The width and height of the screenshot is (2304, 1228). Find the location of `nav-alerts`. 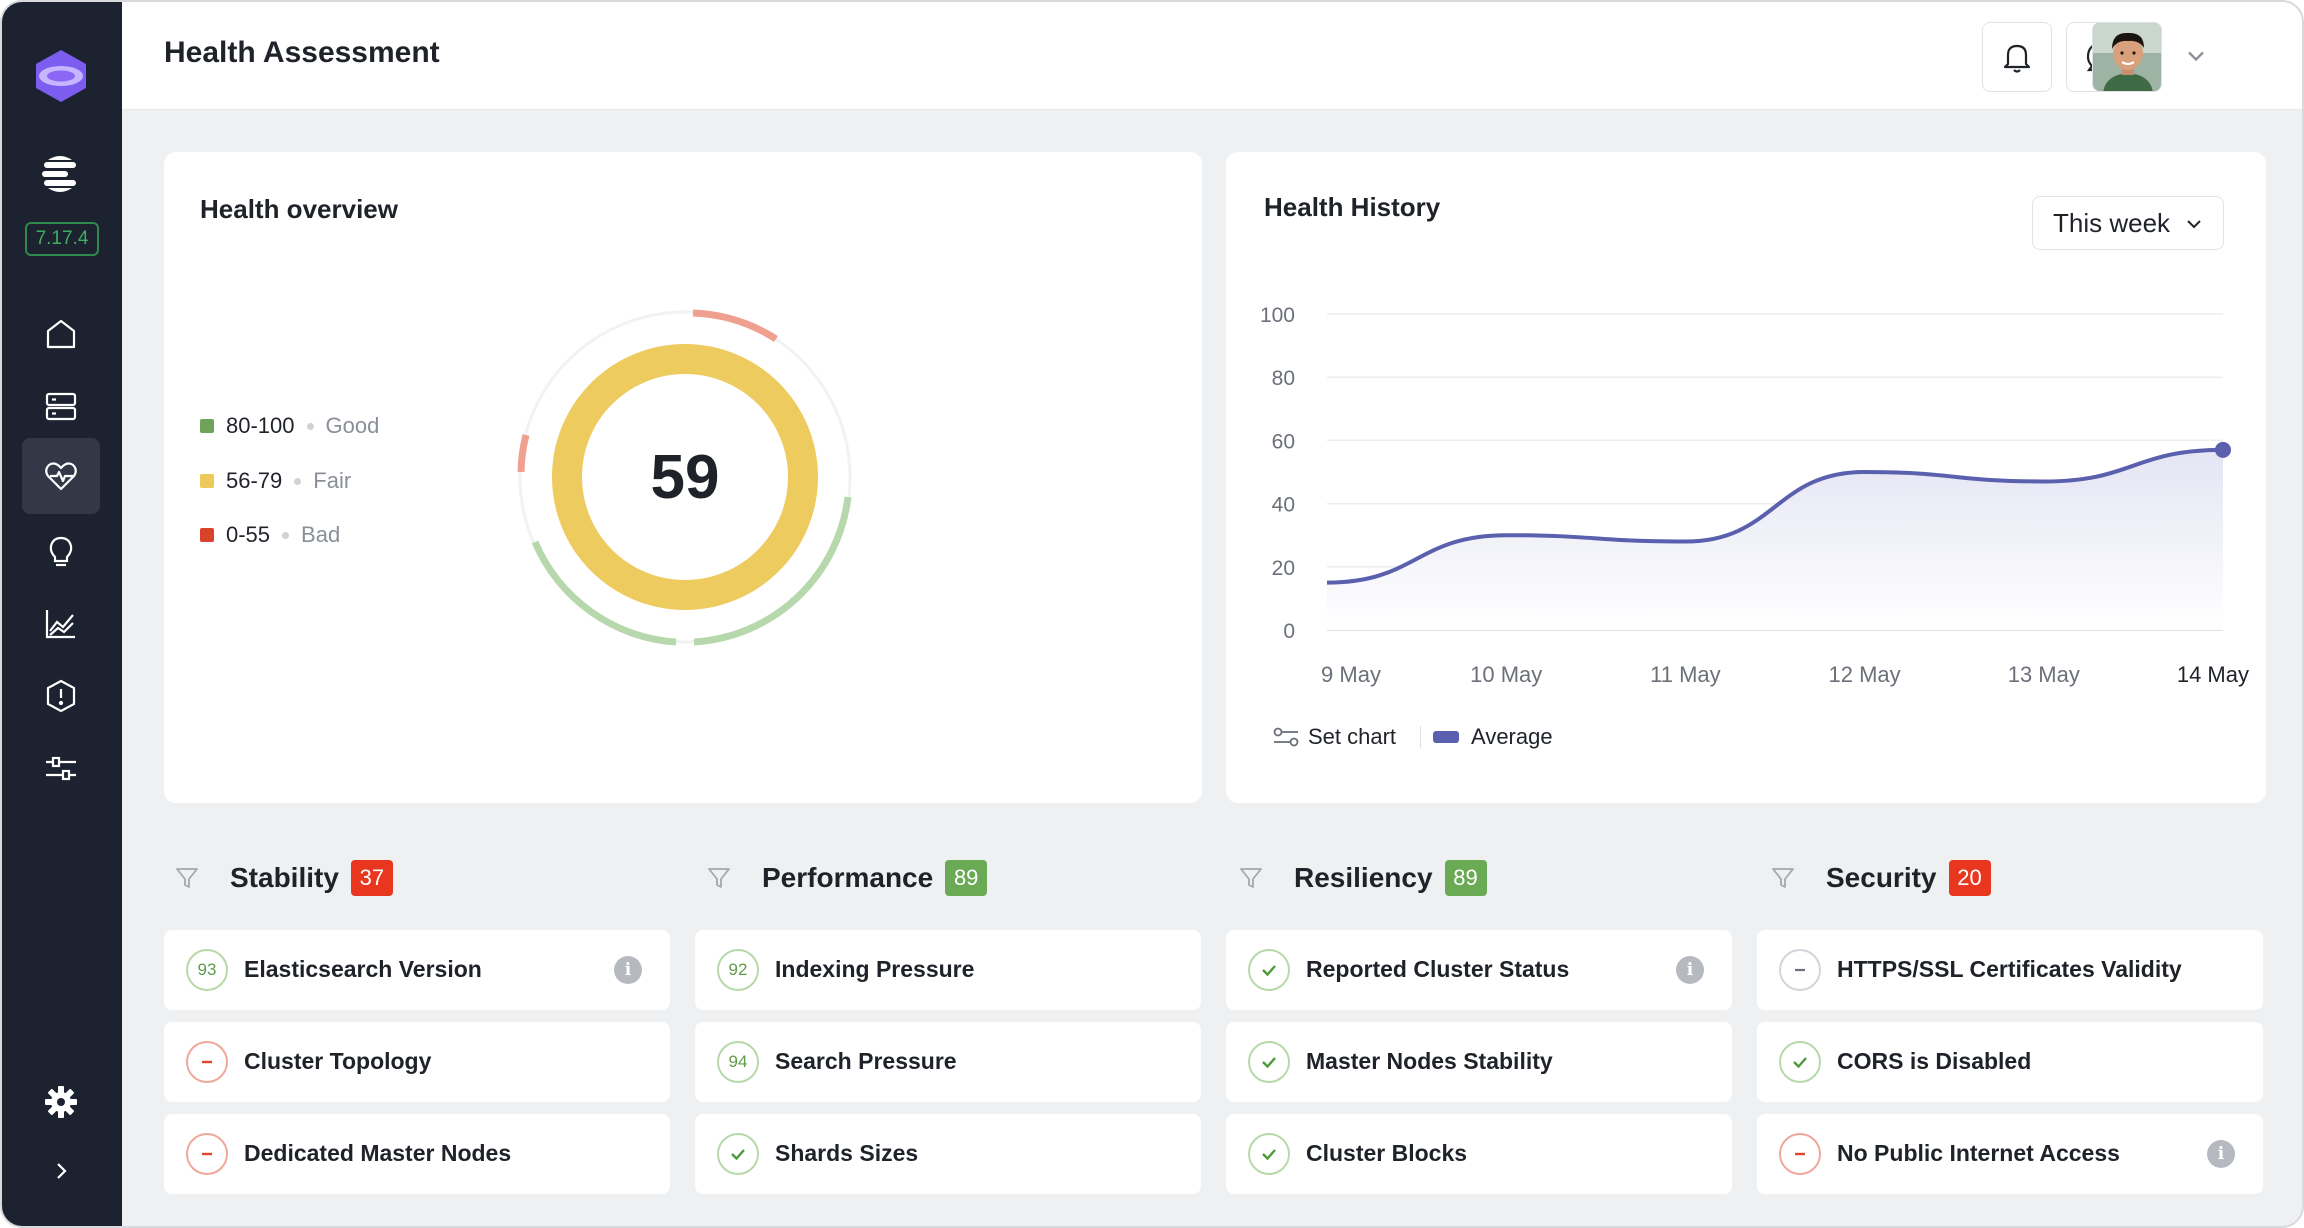

nav-alerts is located at coordinates (61, 696).